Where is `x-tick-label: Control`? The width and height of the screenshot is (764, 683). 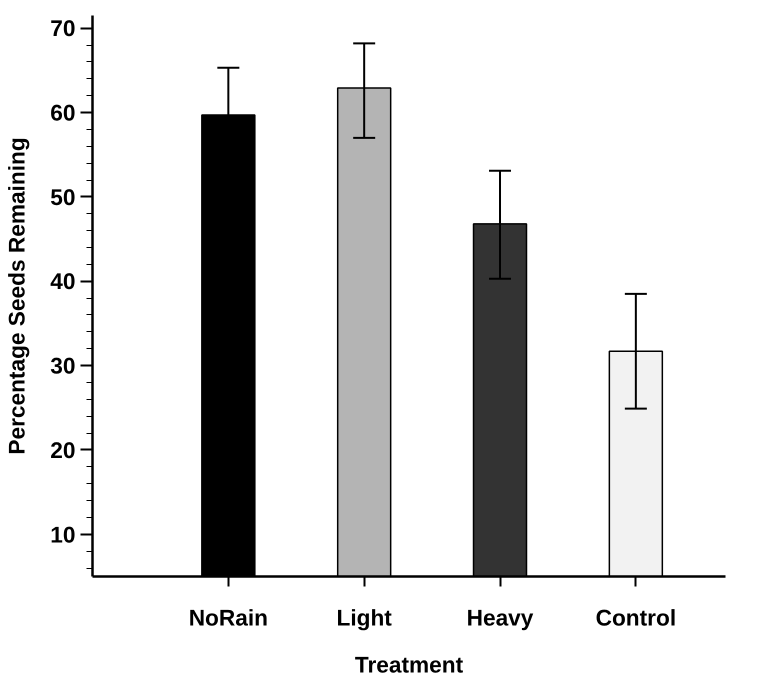 x-tick-label: Control is located at coordinates (636, 617).